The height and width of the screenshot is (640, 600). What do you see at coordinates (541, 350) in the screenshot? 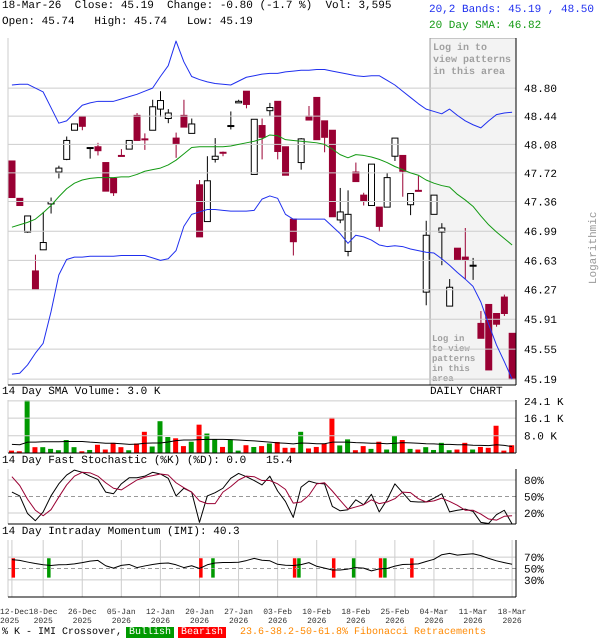
I see `y-tick-label: 45.55` at bounding box center [541, 350].